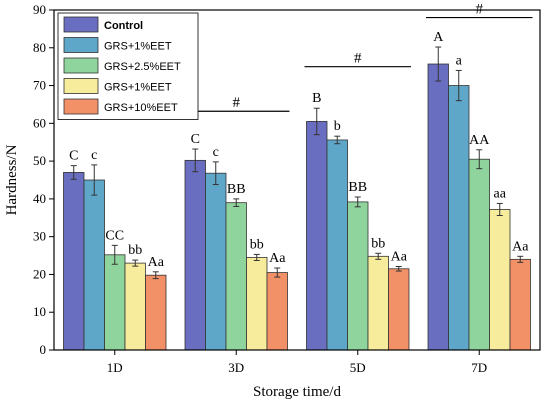 The width and height of the screenshot is (550, 407). Describe the element at coordinates (39, 160) in the screenshot. I see `y-tick-label: 50` at that location.